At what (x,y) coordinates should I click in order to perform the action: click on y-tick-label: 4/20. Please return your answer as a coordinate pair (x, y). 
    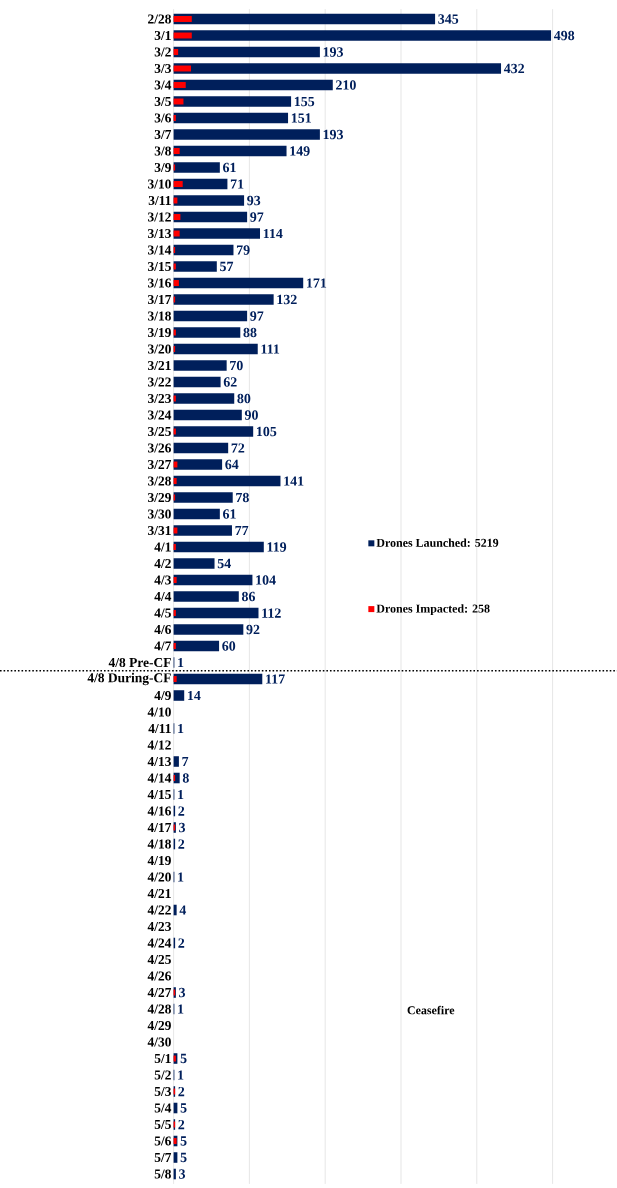
    Looking at the image, I should click on (159, 877).